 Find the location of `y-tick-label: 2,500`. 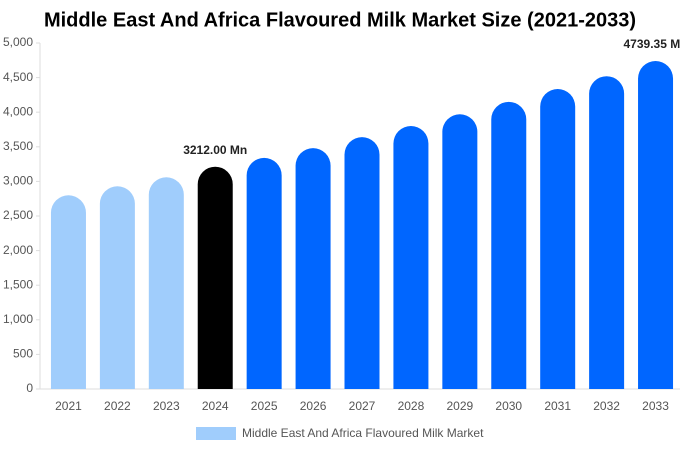

y-tick-label: 2,500 is located at coordinates (18, 215).